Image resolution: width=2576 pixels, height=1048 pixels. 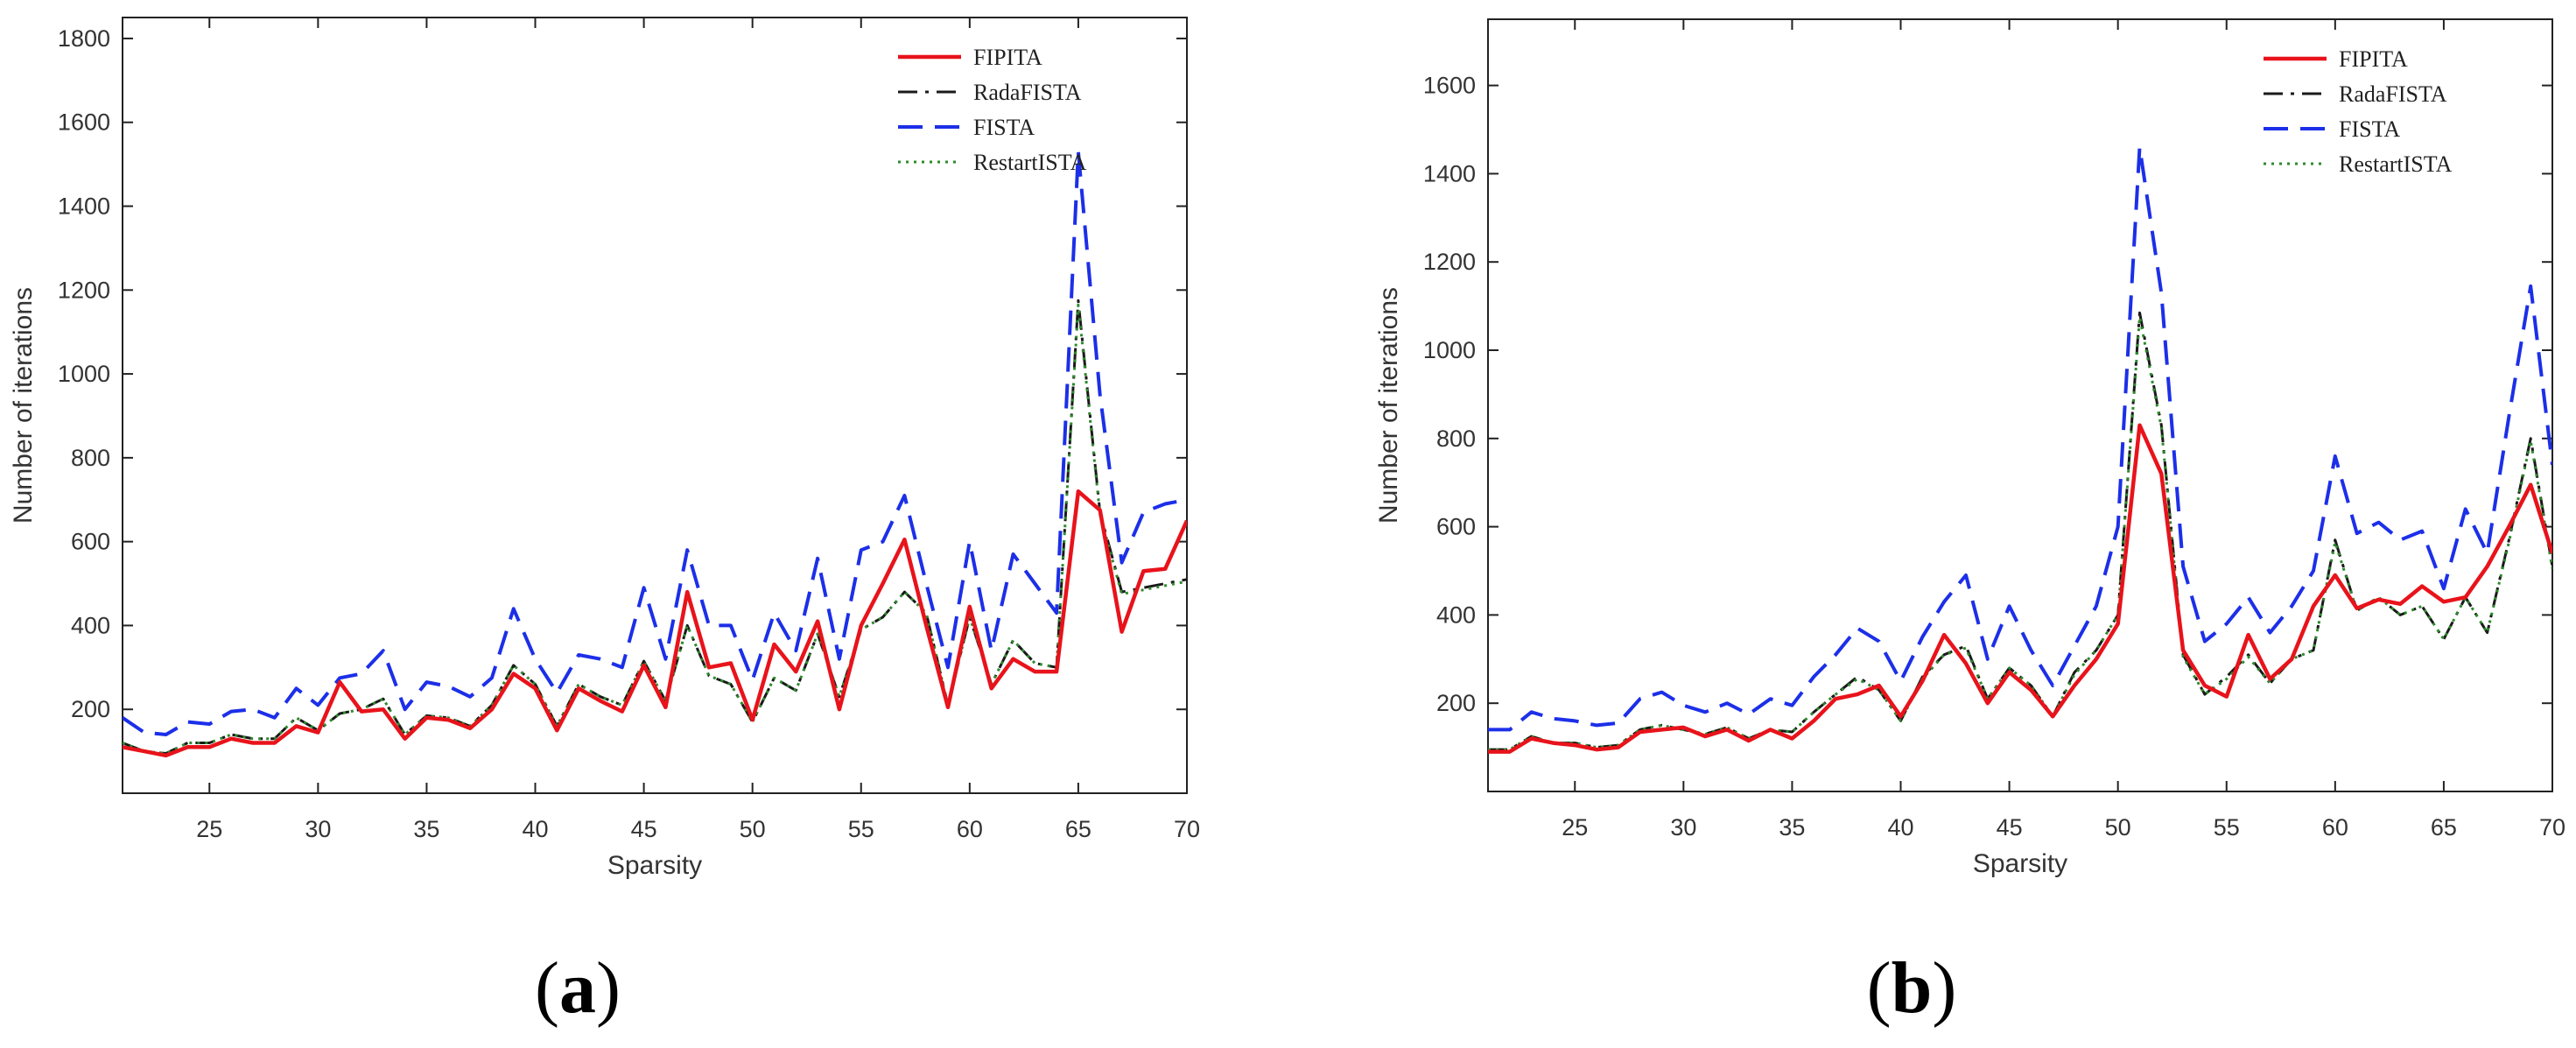 What do you see at coordinates (2020, 863) in the screenshot?
I see `x-axis-label-b: Sparsity` at bounding box center [2020, 863].